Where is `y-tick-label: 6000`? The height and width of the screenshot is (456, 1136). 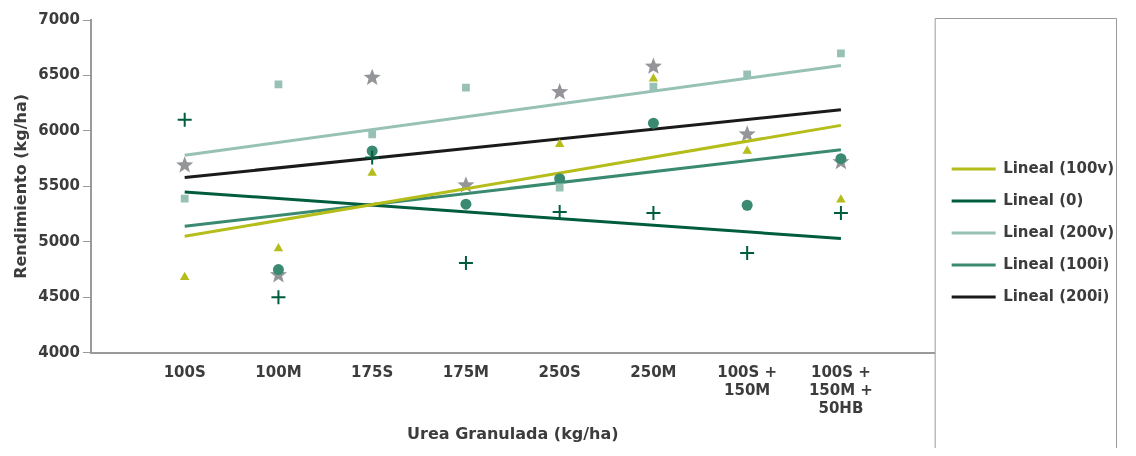
y-tick-label: 6000 is located at coordinates (59, 129).